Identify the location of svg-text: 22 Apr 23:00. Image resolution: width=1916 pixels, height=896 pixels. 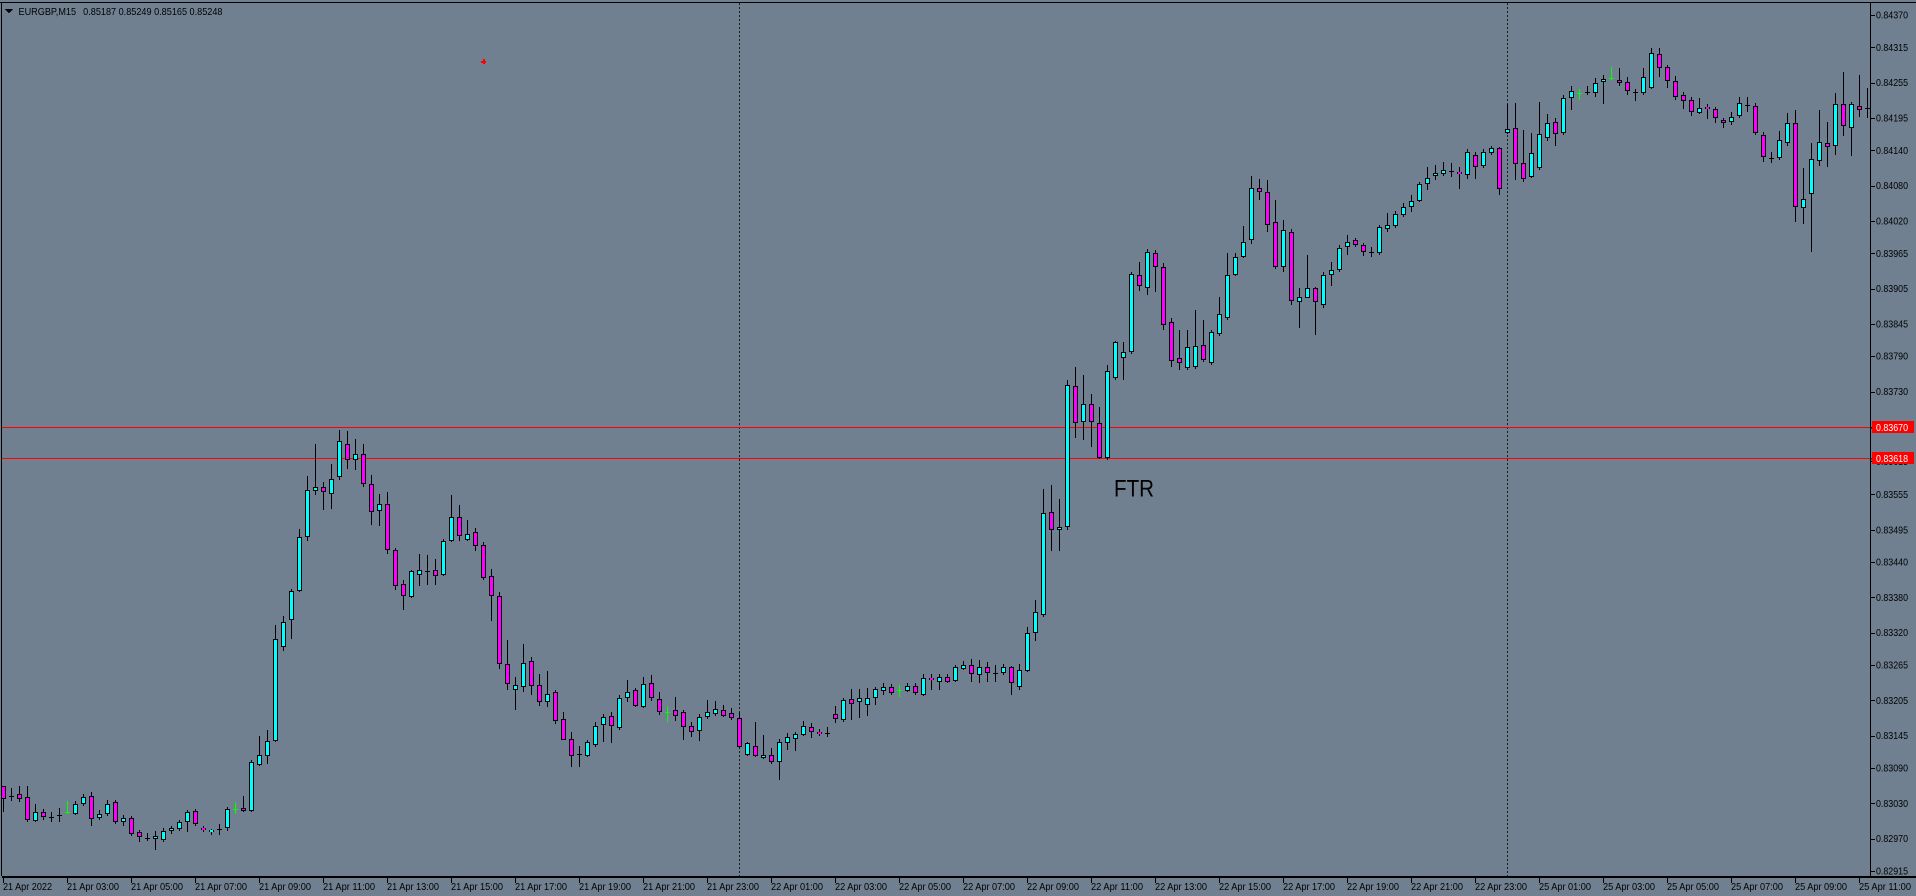
(1501, 887).